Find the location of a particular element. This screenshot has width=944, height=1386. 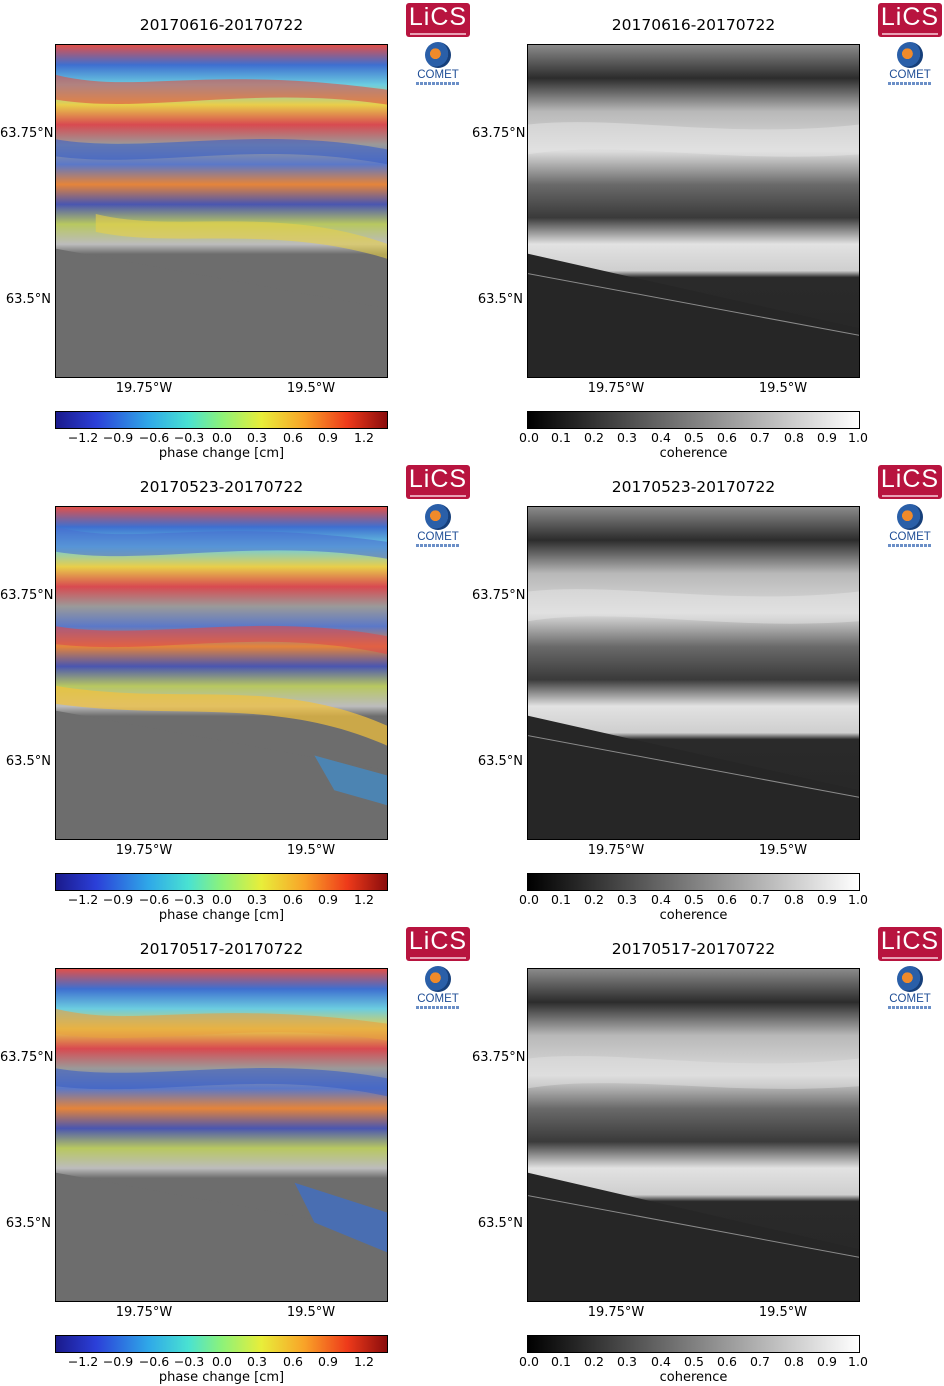

coherence-panel-title: 20170517-20170722 is located at coordinates (693, 949).